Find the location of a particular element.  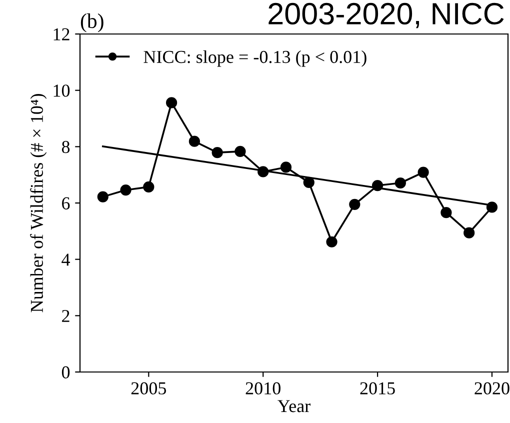

text: (b) is located at coordinates (92, 22).